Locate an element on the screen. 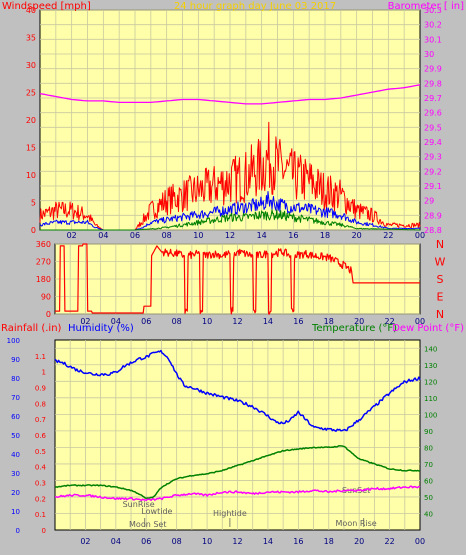  temperature-tick-label: 130 is located at coordinates (430, 366).